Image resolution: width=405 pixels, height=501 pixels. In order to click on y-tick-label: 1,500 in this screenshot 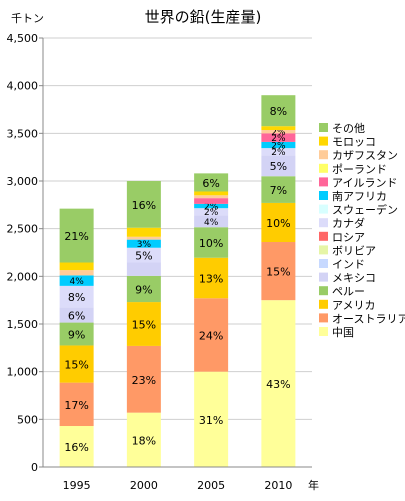, I will do `click(23, 324)`.